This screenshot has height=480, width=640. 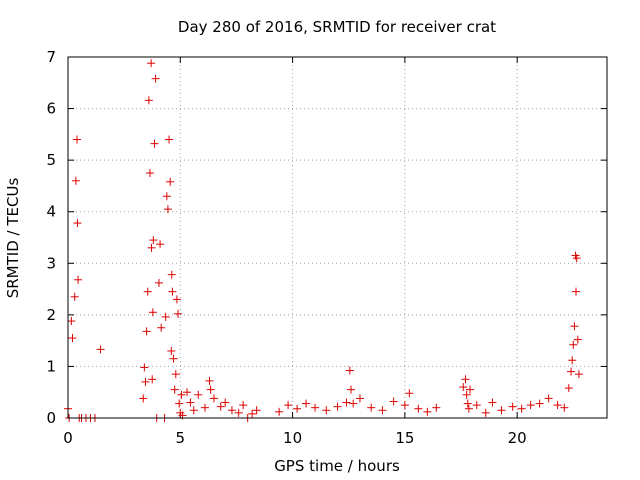 I want to click on x-tick-label: 10, so click(x=292, y=438).